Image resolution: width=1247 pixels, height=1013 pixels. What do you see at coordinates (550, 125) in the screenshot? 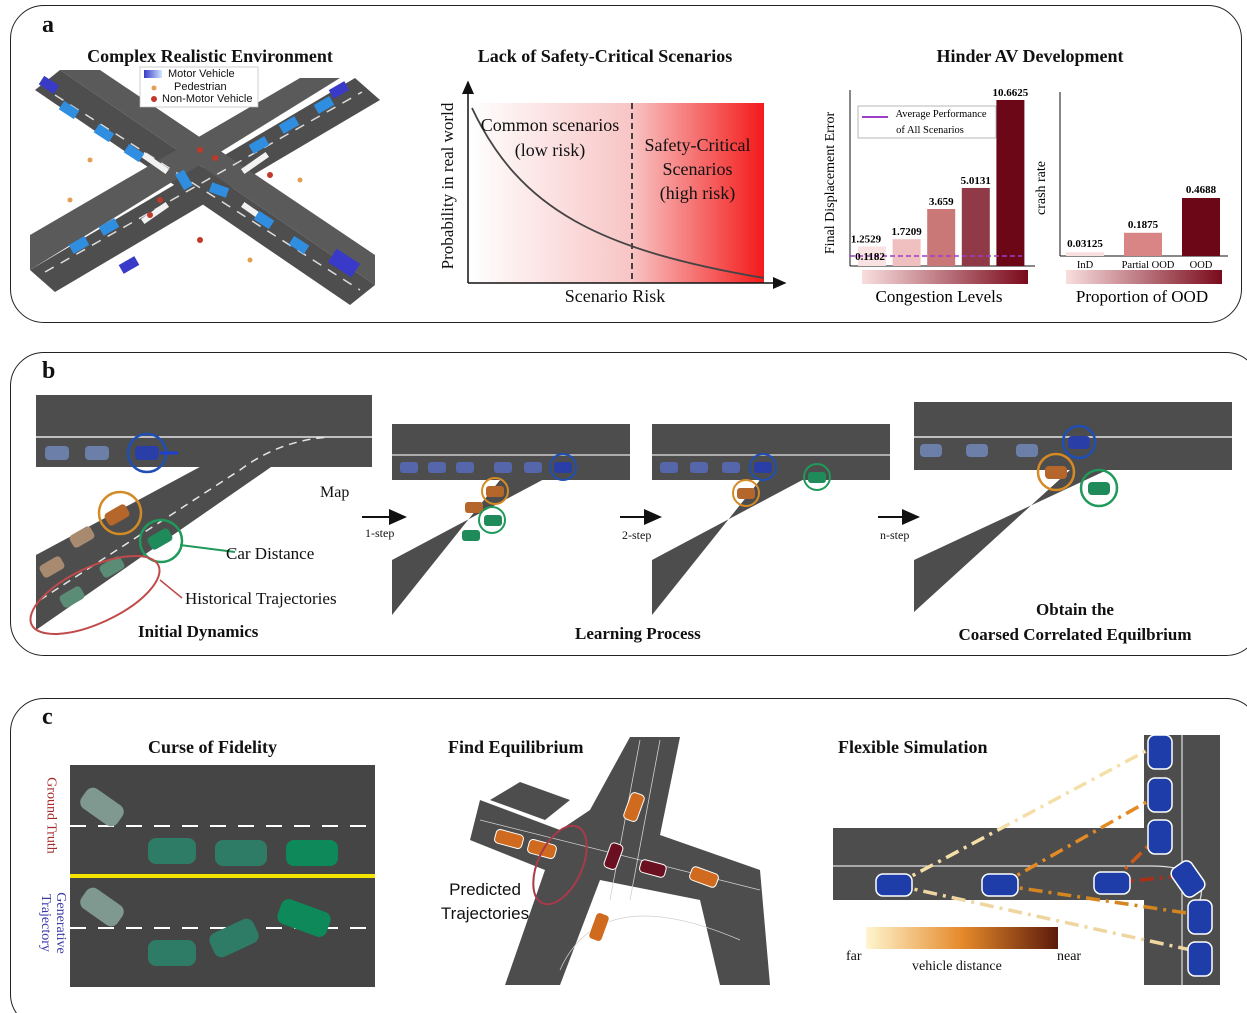
I see `common-scenarios-line1: Common scenarios` at bounding box center [550, 125].